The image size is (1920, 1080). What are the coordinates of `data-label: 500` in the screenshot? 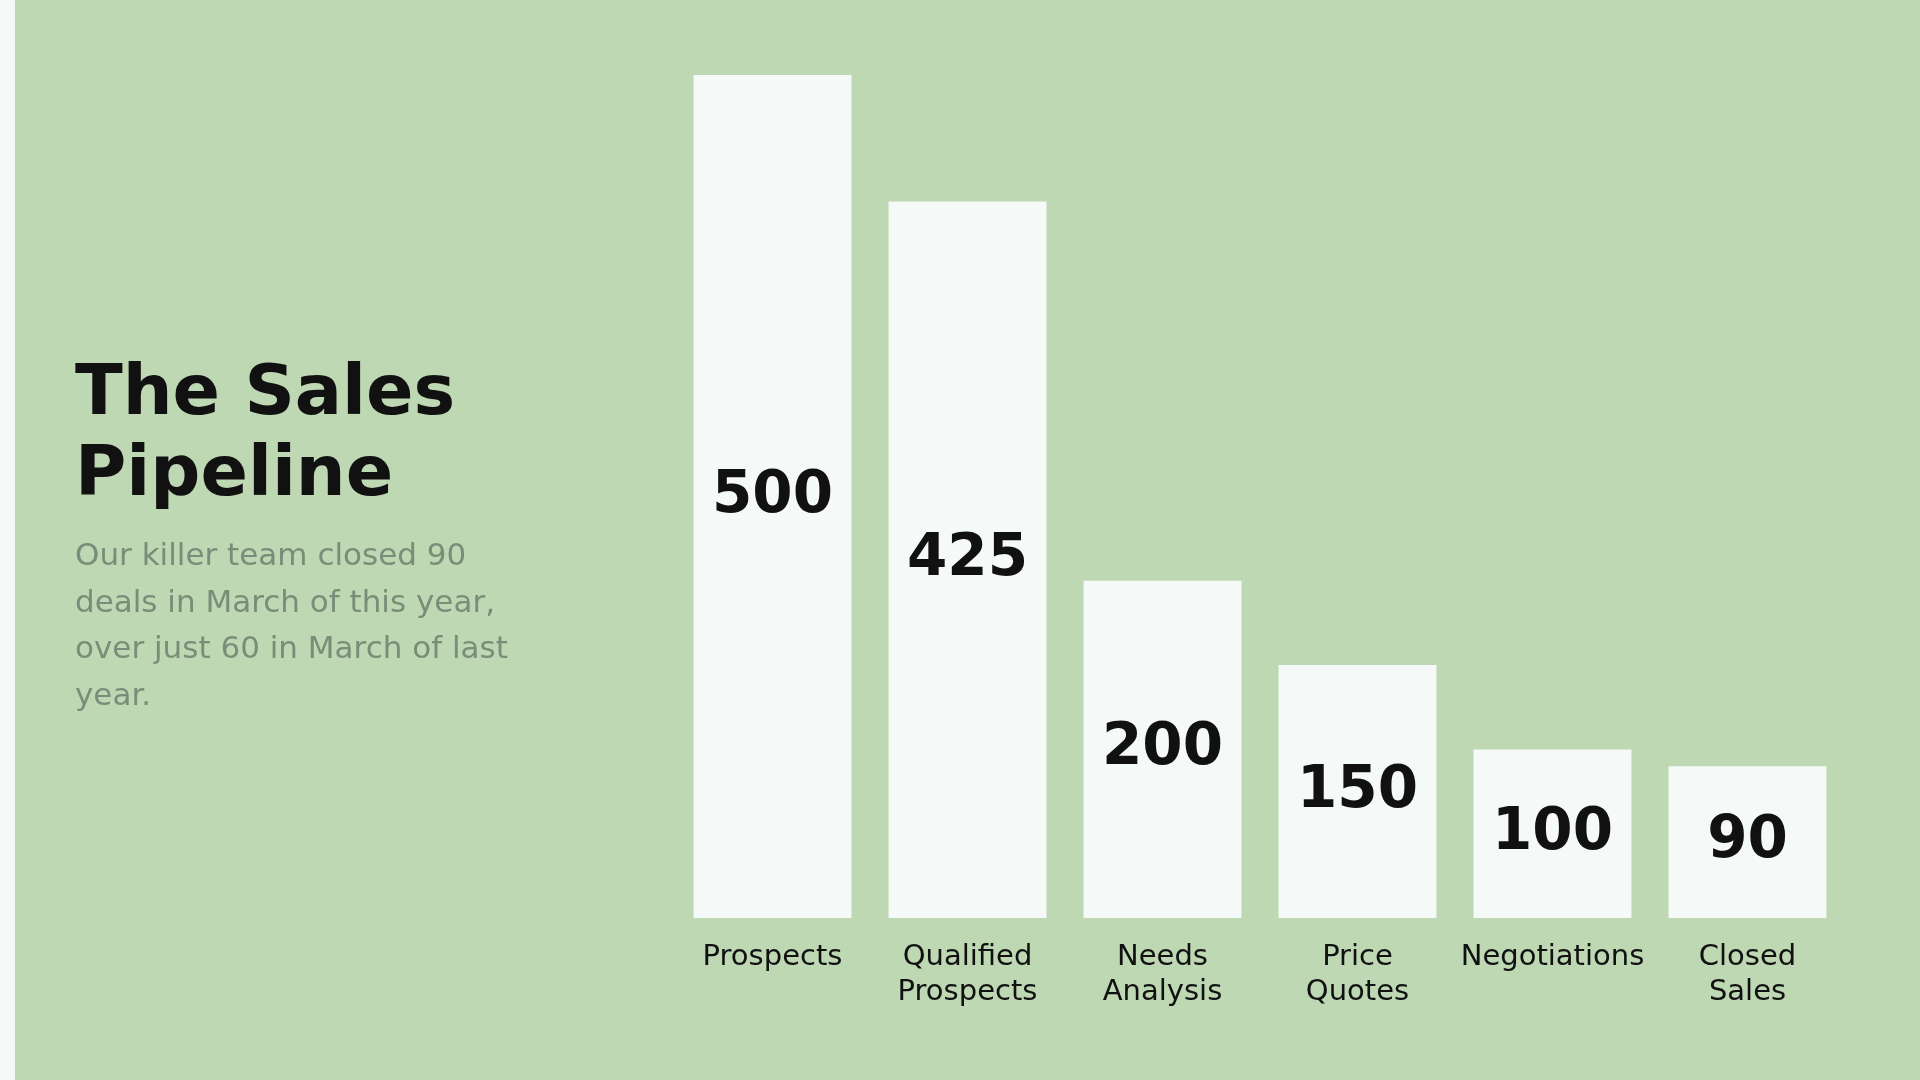 It's located at (772, 491).